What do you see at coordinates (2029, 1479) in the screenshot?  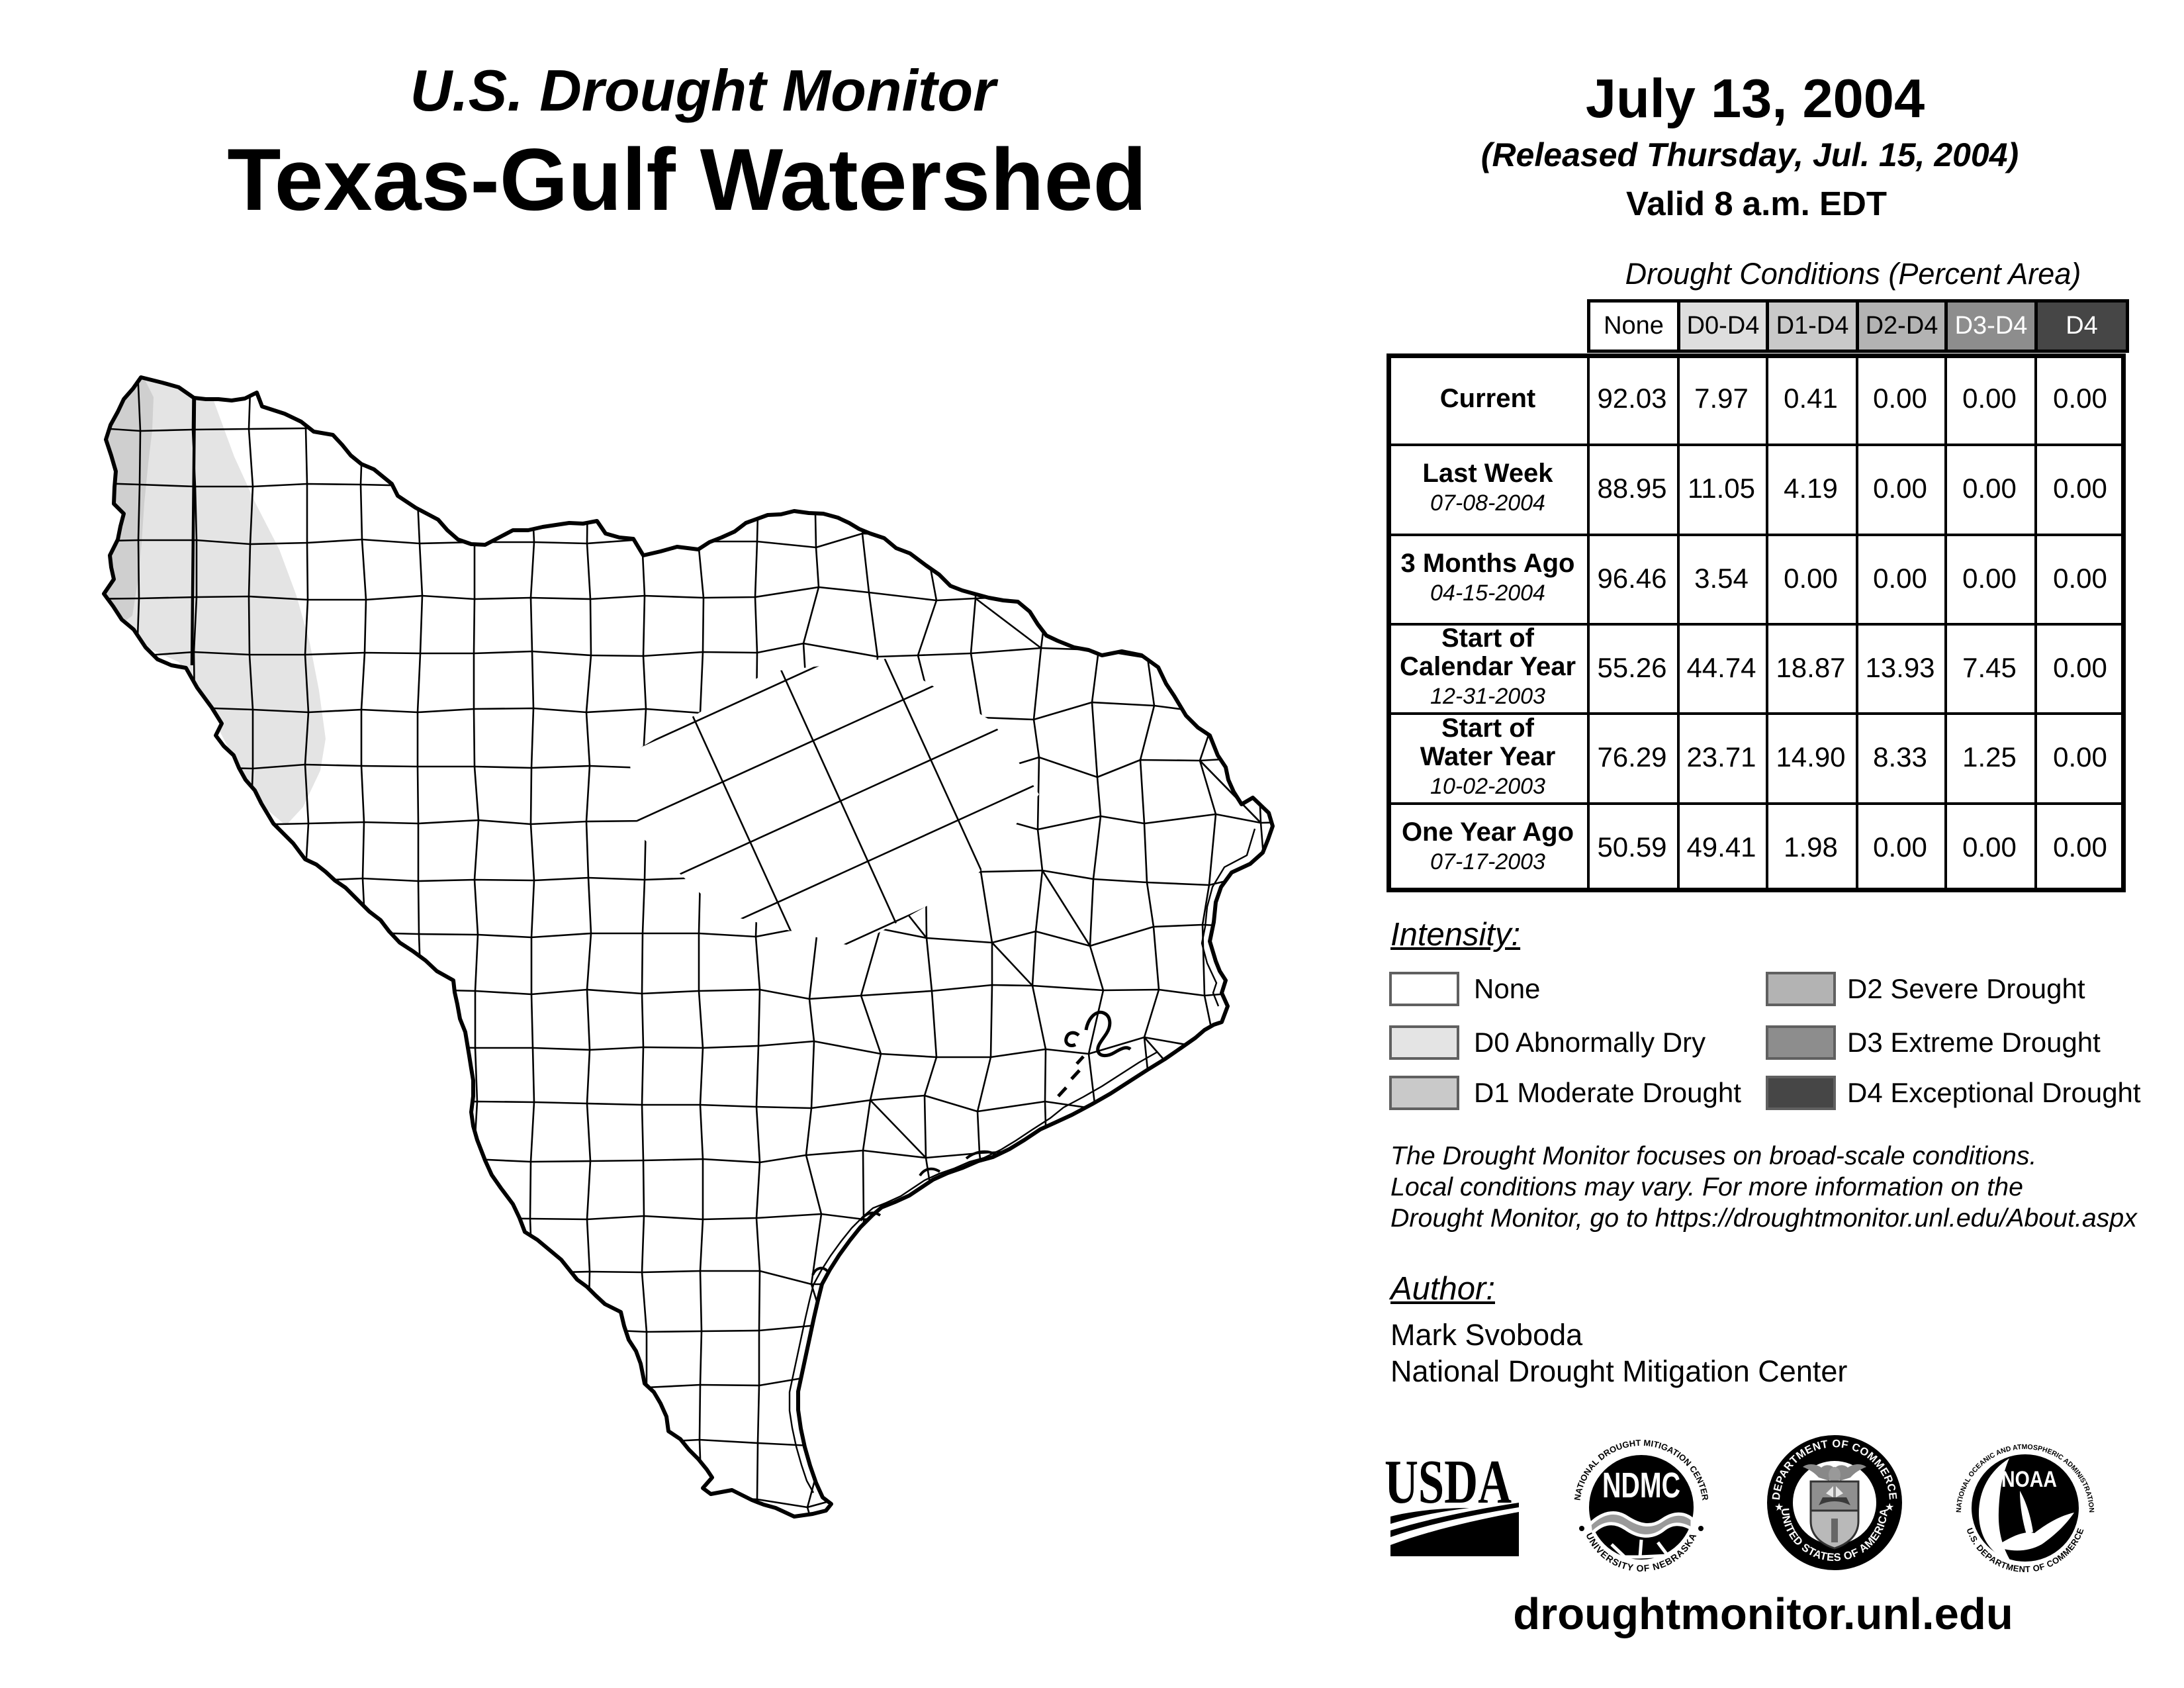 I see `svg-text: NOAA` at bounding box center [2029, 1479].